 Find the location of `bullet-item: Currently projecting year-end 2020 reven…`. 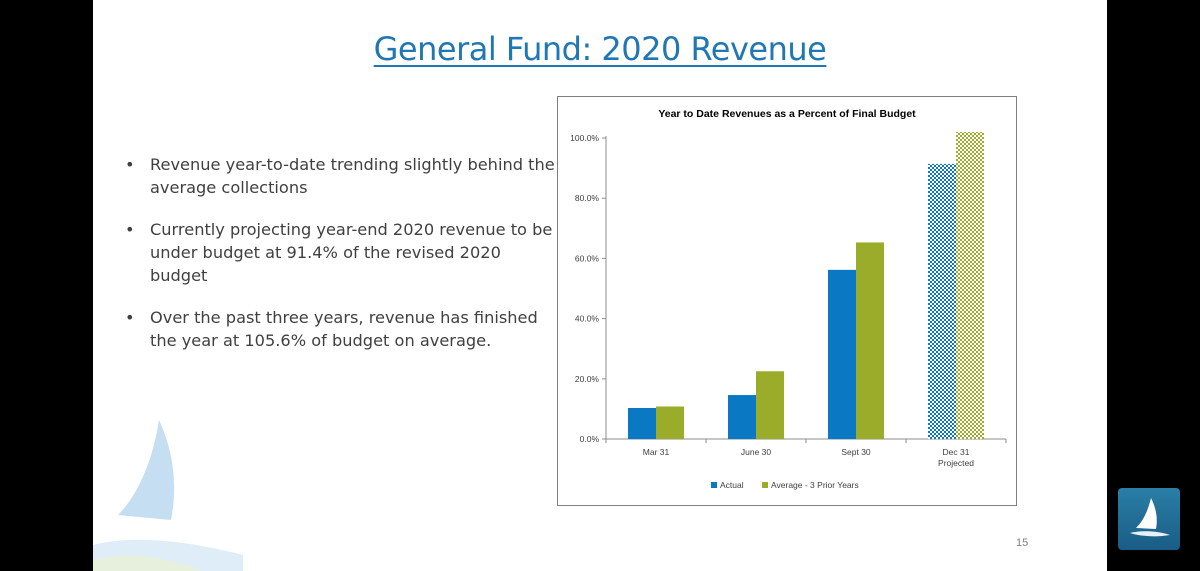

bullet-item: Currently projecting year-end 2020 reven… is located at coordinates (343, 252).